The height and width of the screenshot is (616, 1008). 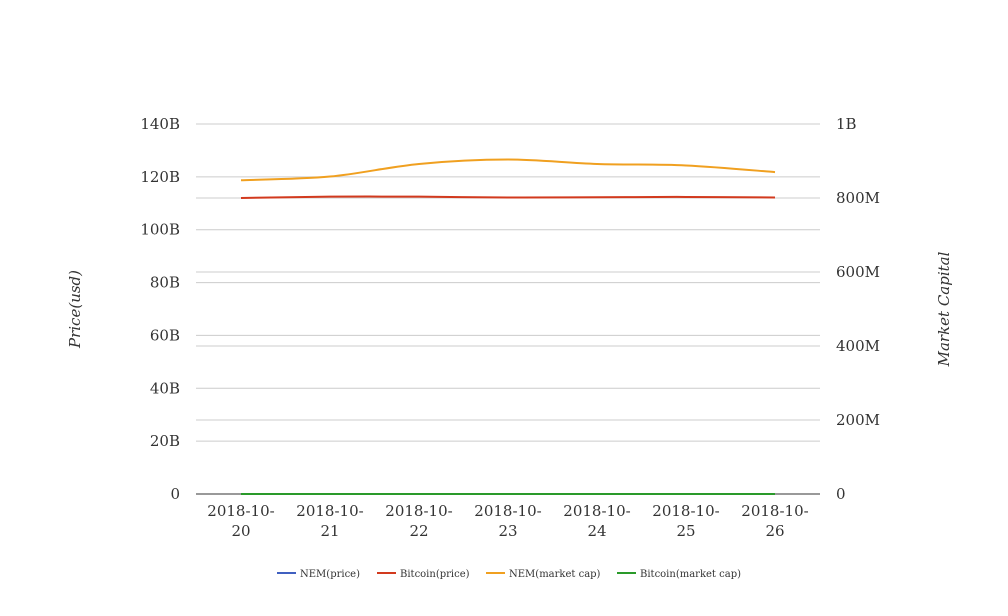 I want to click on left-axis-ticks: 0 20B 40B 60B 80B 100B 120B 140B, so click(x=160, y=309).